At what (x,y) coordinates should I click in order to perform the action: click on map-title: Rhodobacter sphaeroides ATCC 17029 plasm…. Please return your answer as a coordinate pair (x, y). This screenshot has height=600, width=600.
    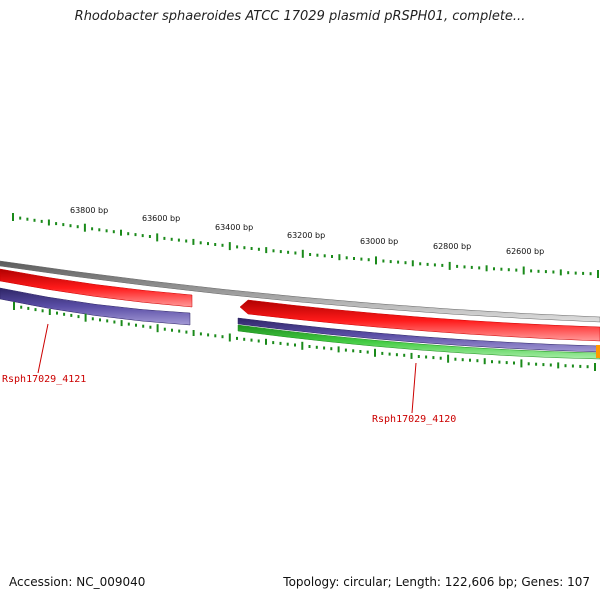
    Looking at the image, I should click on (300, 16).